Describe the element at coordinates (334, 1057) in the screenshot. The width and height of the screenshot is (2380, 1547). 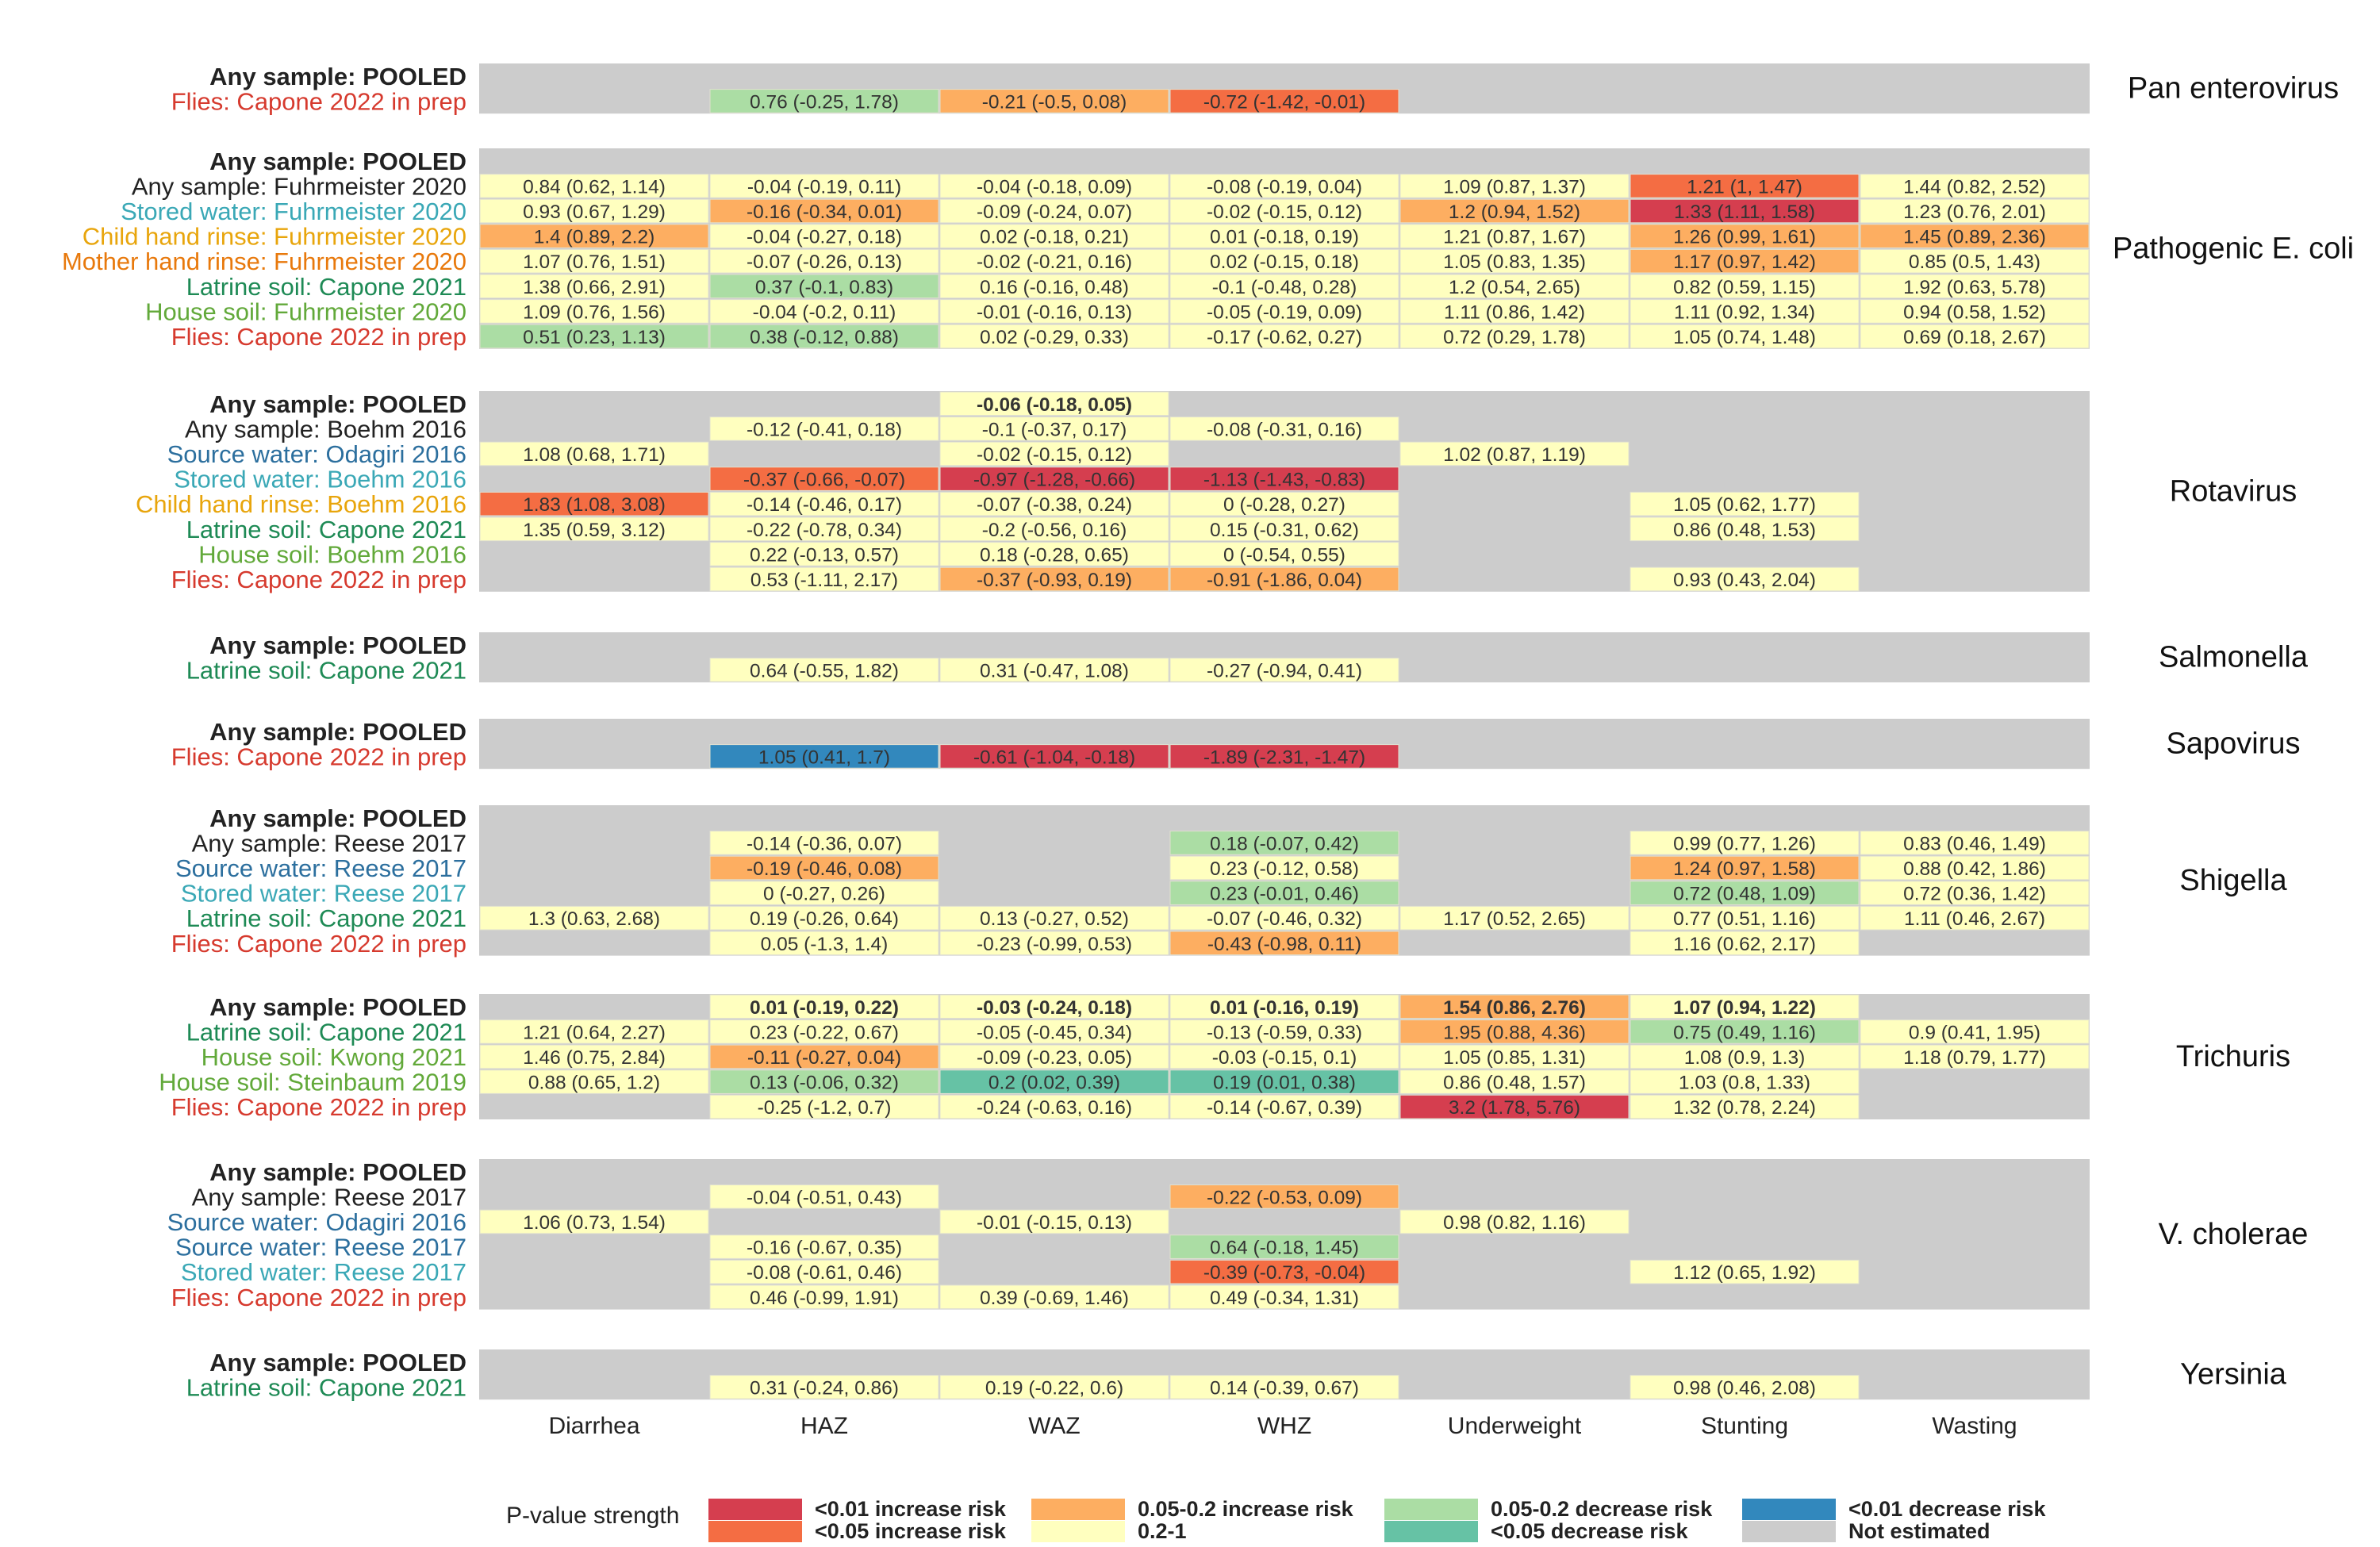
I see `row-label: House soil: Kwong 2021` at that location.